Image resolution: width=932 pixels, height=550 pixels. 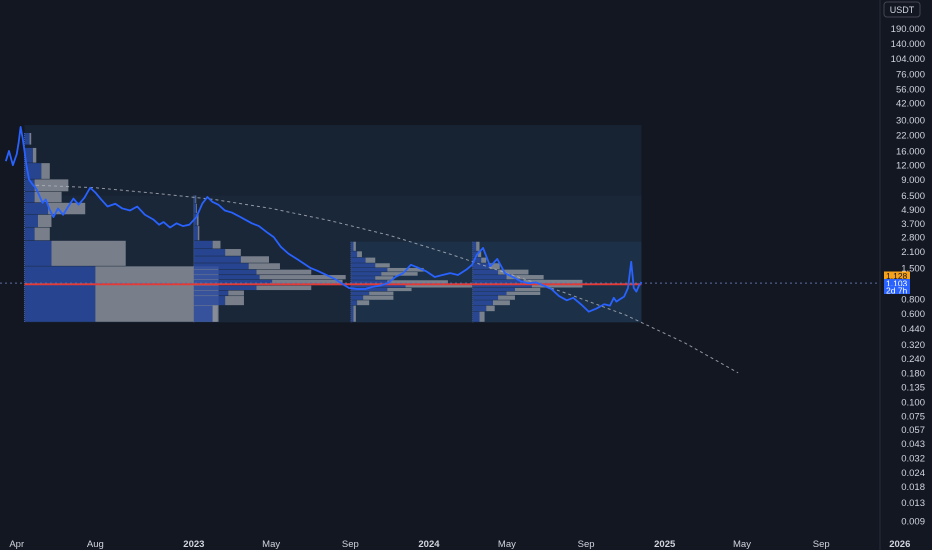 I want to click on time-tick-label: 2025, so click(x=665, y=544).